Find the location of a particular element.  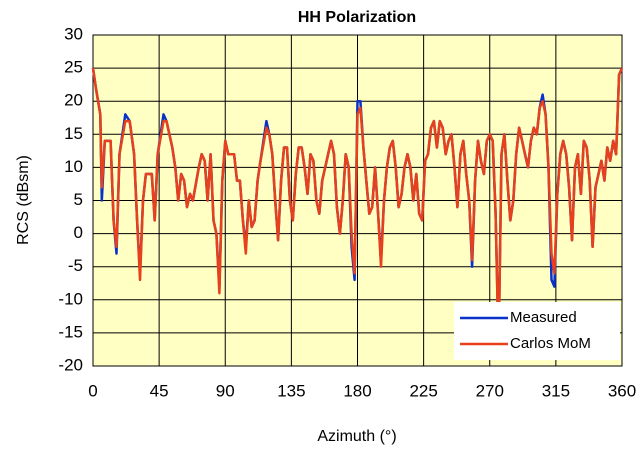

x-tick-label: 270 is located at coordinates (490, 390).